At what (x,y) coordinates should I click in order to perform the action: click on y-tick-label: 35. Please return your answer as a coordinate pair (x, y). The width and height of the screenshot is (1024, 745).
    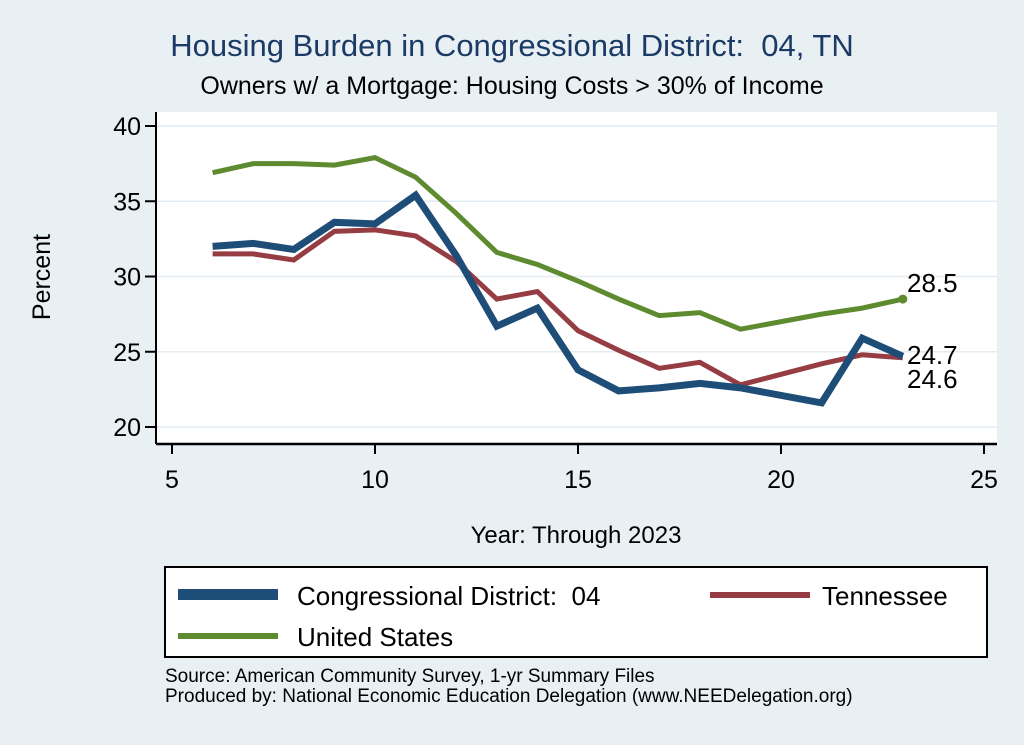
    Looking at the image, I should click on (127, 202).